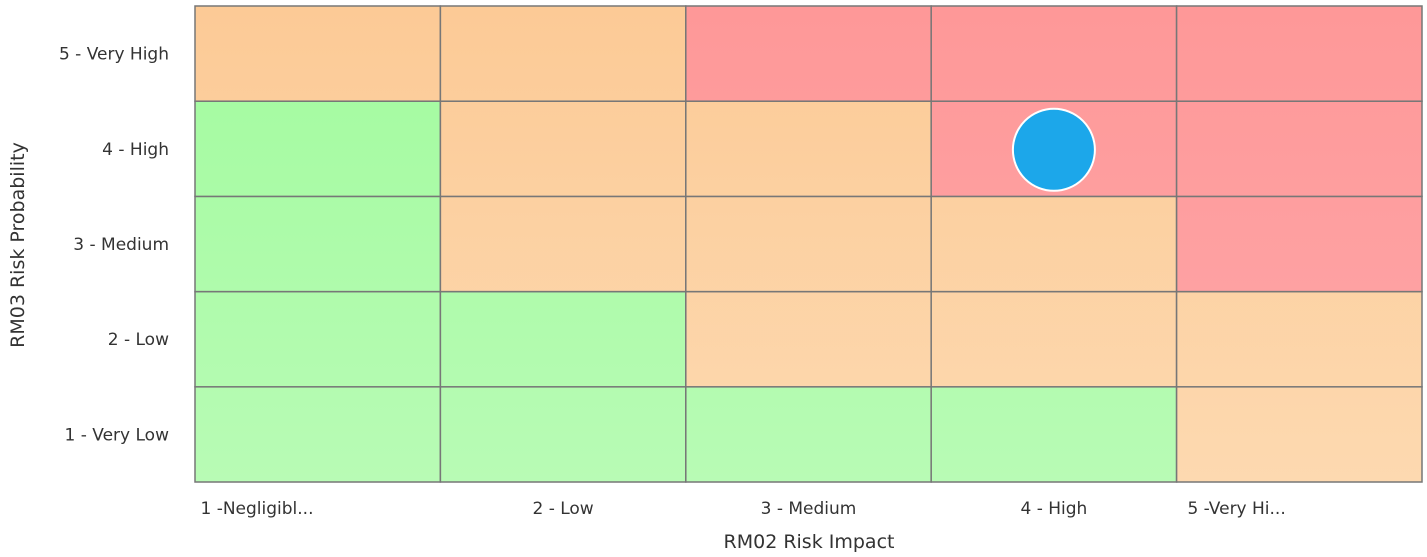  Describe the element at coordinates (114, 55) in the screenshot. I see `y-tick-label: 5 - Very High` at that location.